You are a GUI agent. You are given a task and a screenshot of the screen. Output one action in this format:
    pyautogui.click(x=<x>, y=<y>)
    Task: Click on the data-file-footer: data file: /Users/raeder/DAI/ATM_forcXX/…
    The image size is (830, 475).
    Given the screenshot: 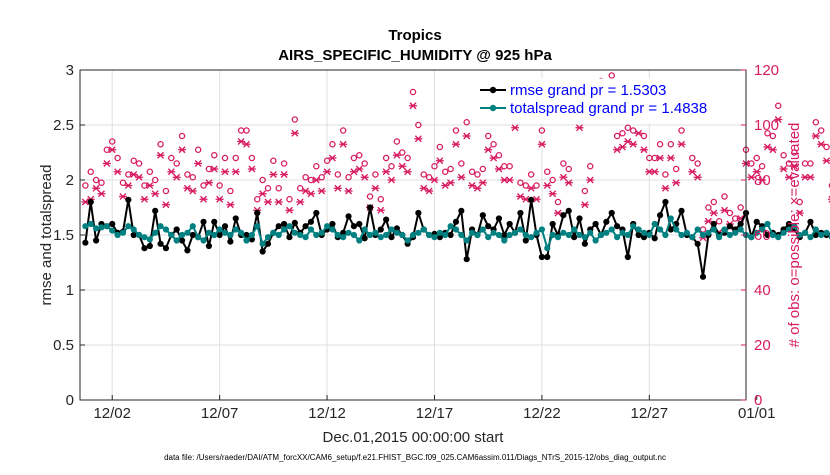 What is the action you would take?
    pyautogui.click(x=415, y=457)
    